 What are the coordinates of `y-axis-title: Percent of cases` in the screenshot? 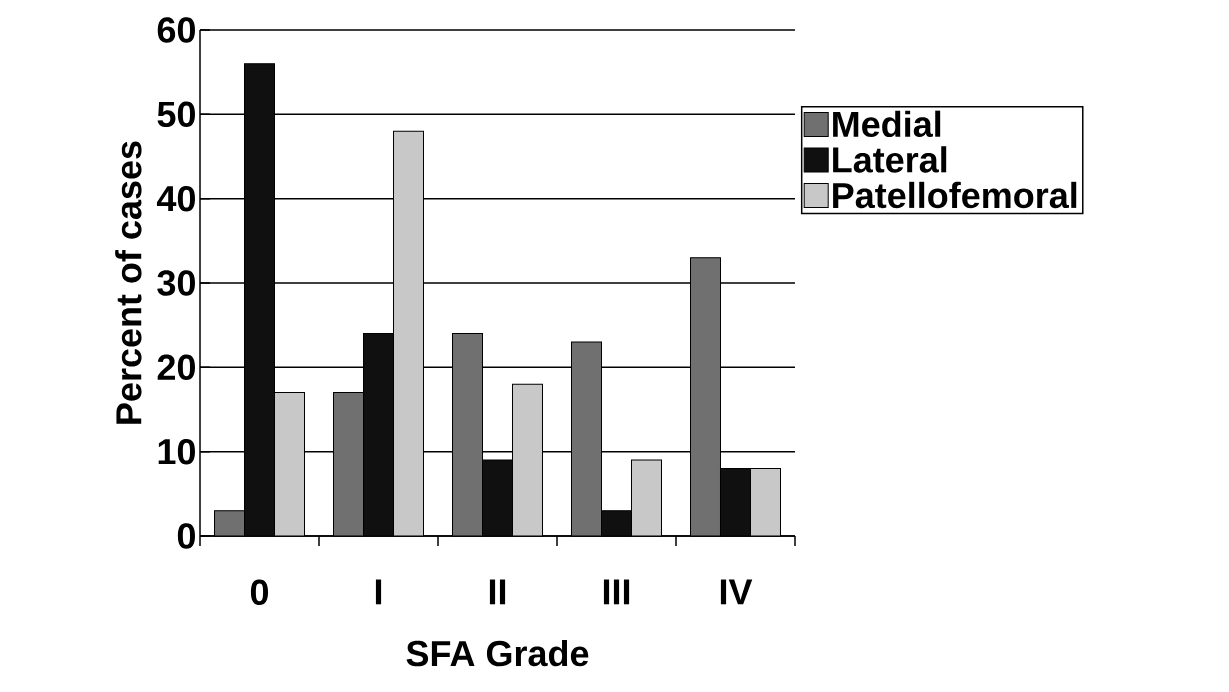 It's located at (128, 282).